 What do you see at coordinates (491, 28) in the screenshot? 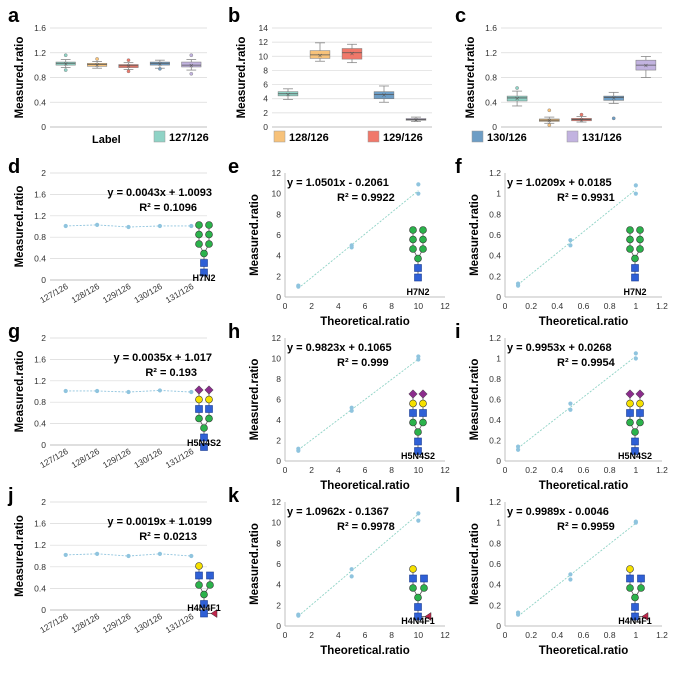
I see `y-tick-label: 1.6` at bounding box center [491, 28].